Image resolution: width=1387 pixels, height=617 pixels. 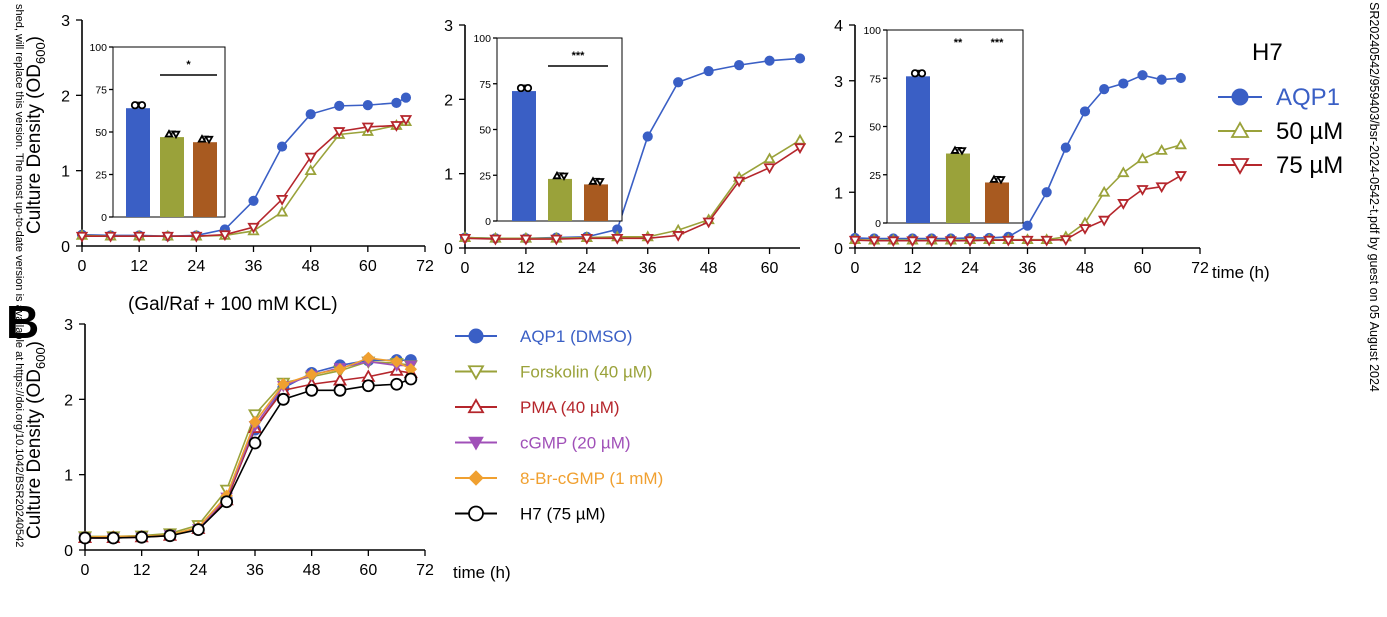 I want to click on legend-b-label: Forskolin (40 µM), so click(x=586, y=372).